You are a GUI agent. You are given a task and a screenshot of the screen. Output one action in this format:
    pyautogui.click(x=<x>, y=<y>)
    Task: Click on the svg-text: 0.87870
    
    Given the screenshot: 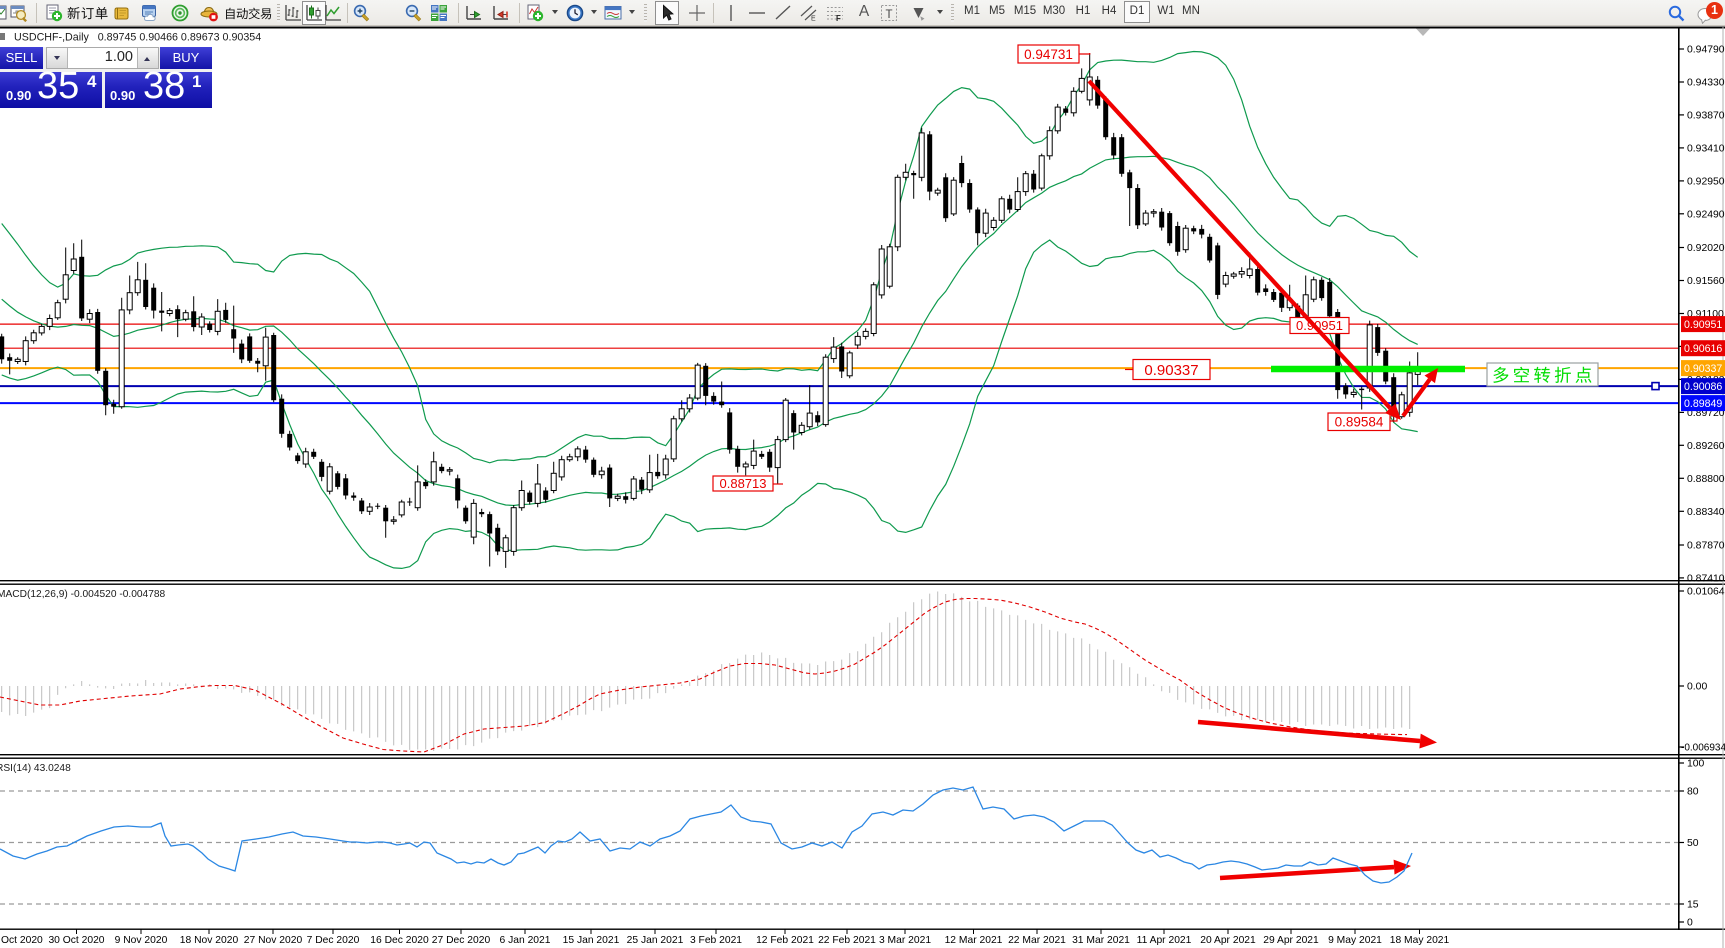 What is the action you would take?
    pyautogui.click(x=1706, y=546)
    